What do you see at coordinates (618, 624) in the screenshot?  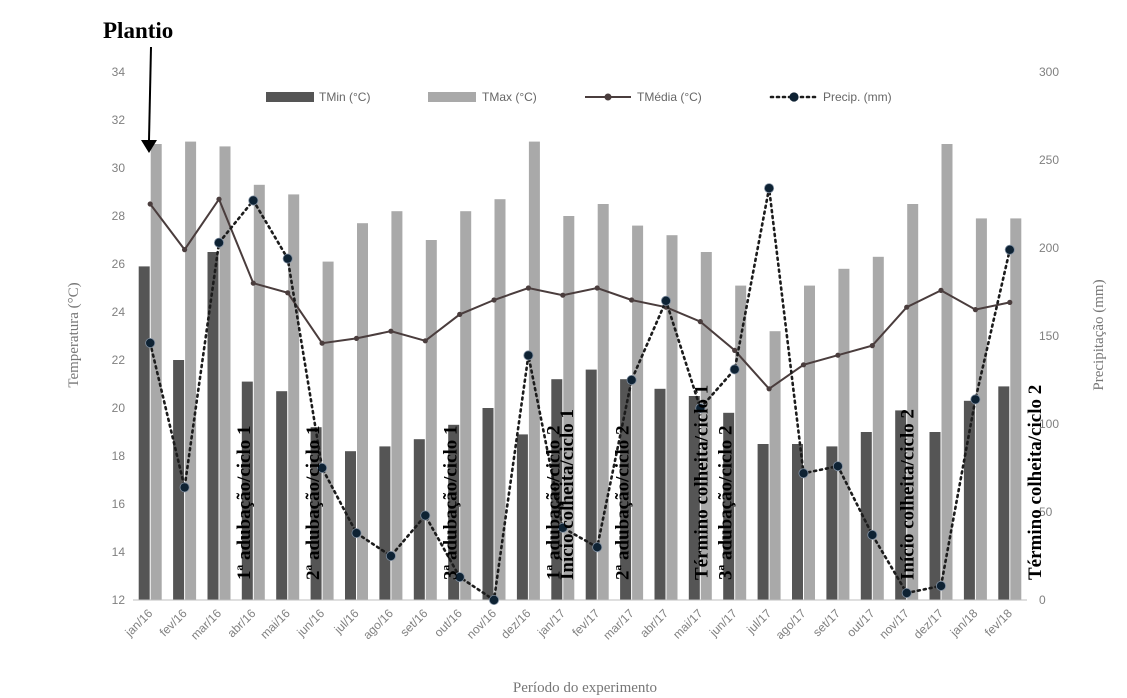 I see `x-tick-label: mar/17` at bounding box center [618, 624].